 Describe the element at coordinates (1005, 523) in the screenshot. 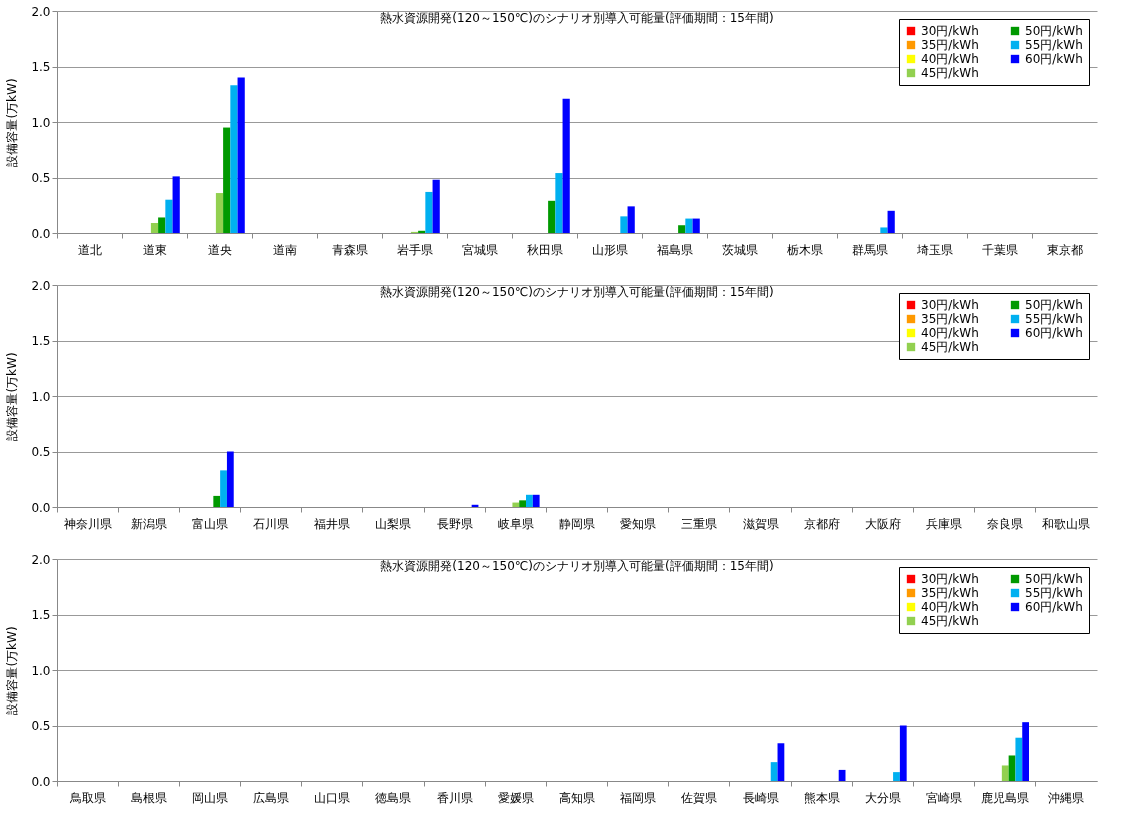

I see `x-tick-label: 奈良県` at that location.